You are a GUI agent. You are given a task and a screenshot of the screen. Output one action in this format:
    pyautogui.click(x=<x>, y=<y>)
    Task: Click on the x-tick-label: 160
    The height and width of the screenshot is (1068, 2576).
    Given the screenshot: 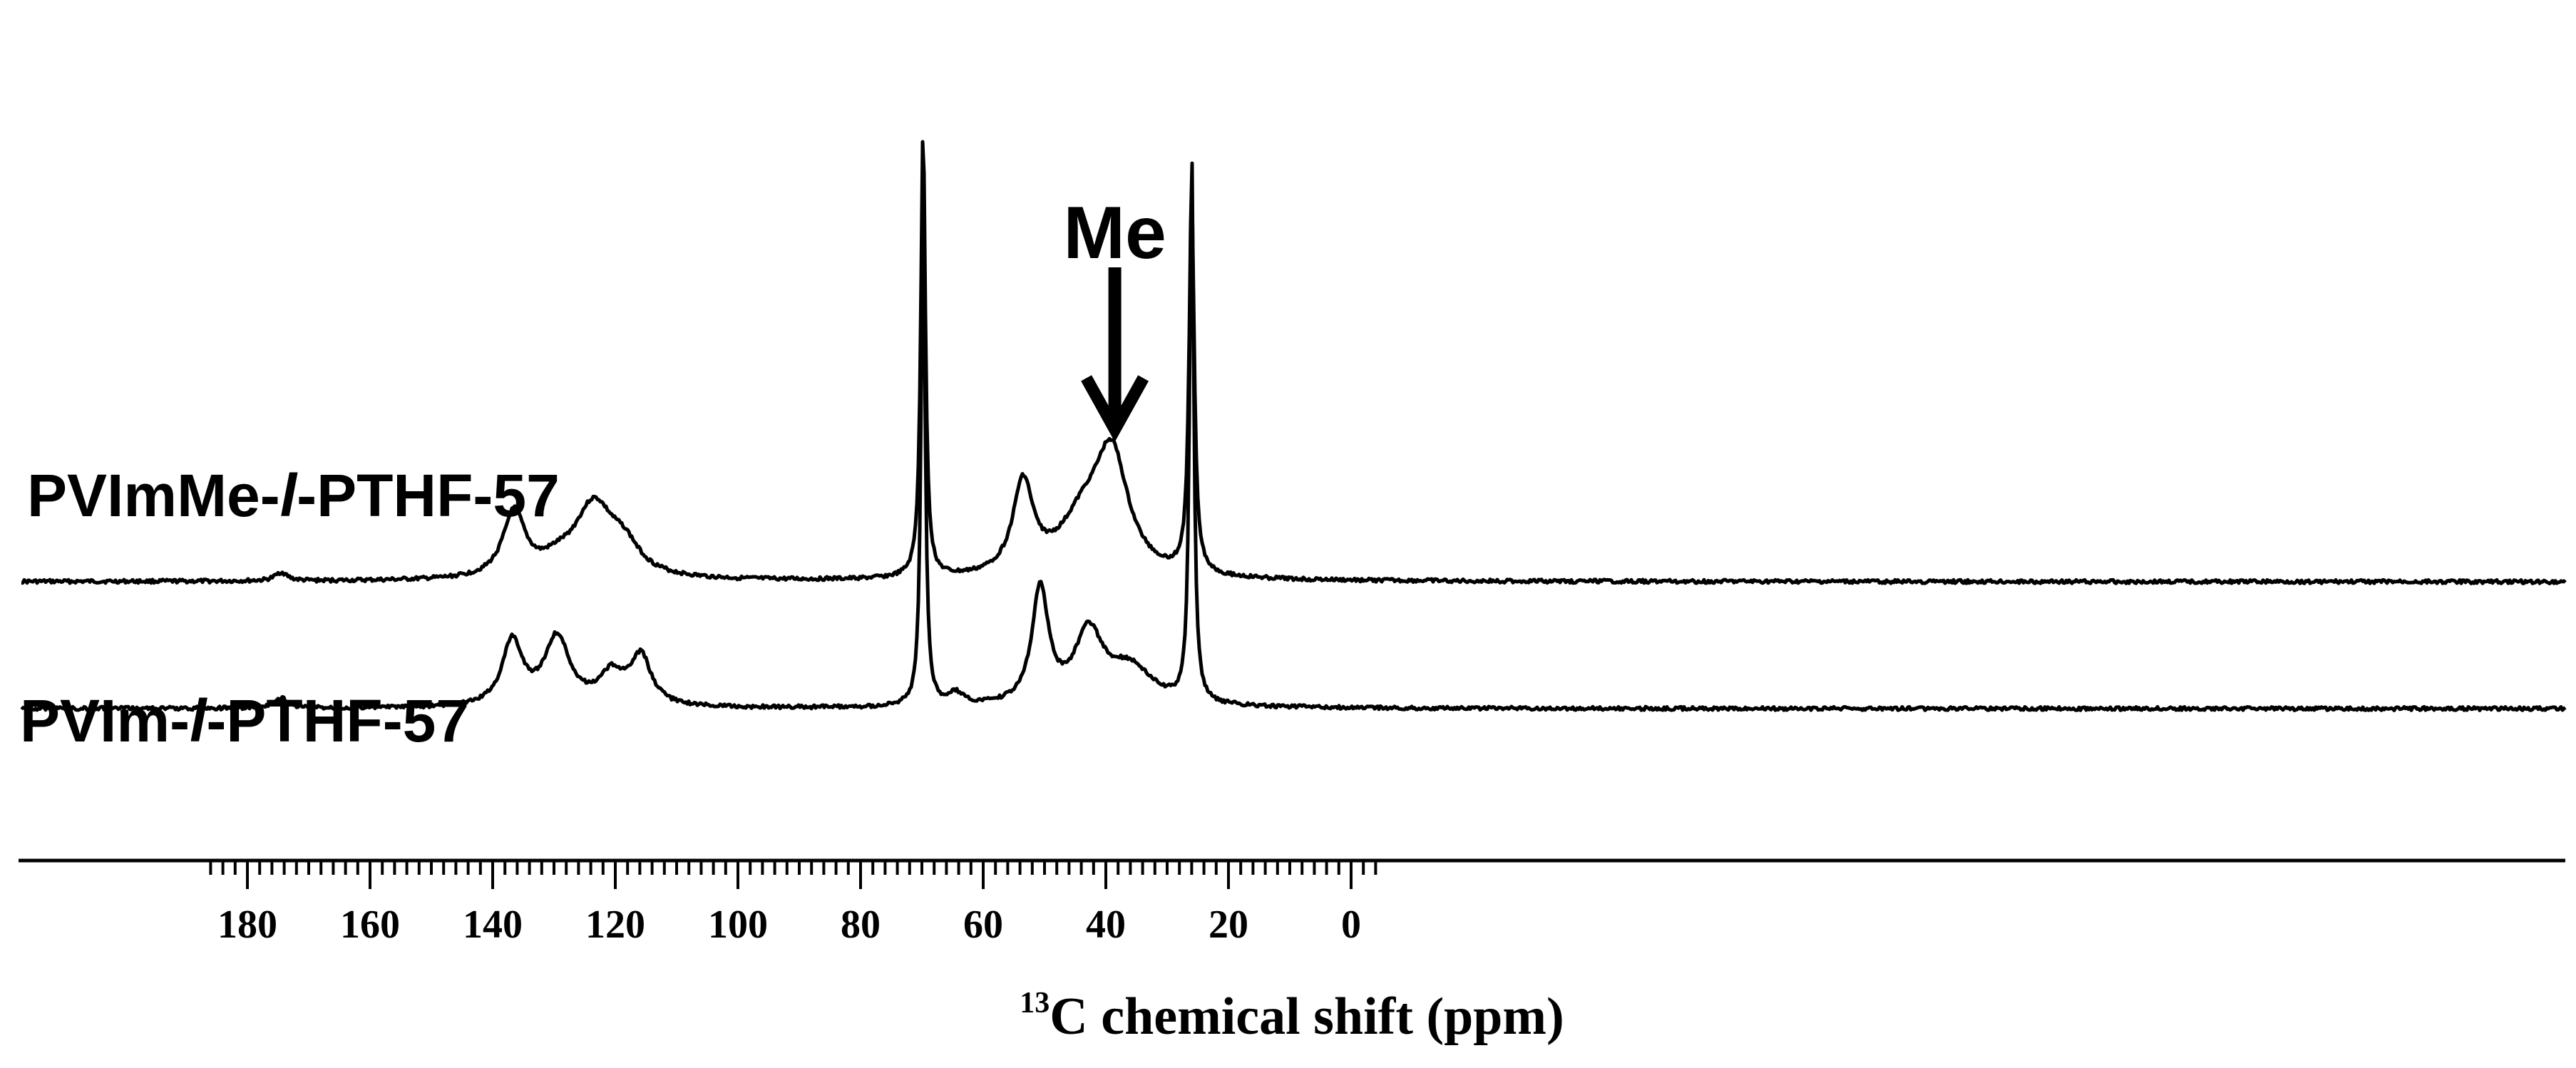 What is the action you would take?
    pyautogui.click(x=370, y=925)
    